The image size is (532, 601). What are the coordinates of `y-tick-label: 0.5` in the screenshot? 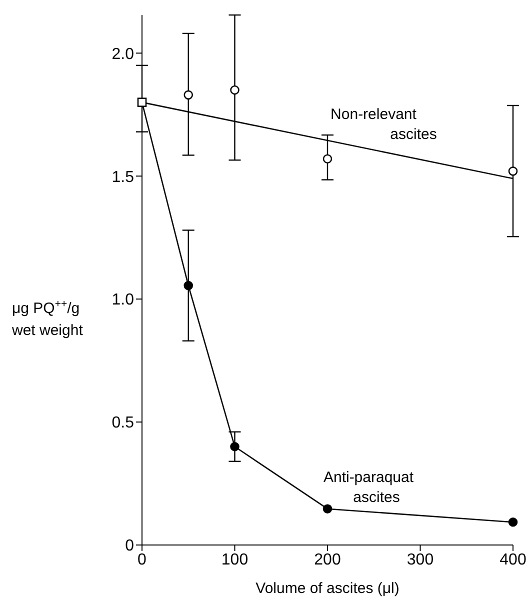 It's located at (123, 423).